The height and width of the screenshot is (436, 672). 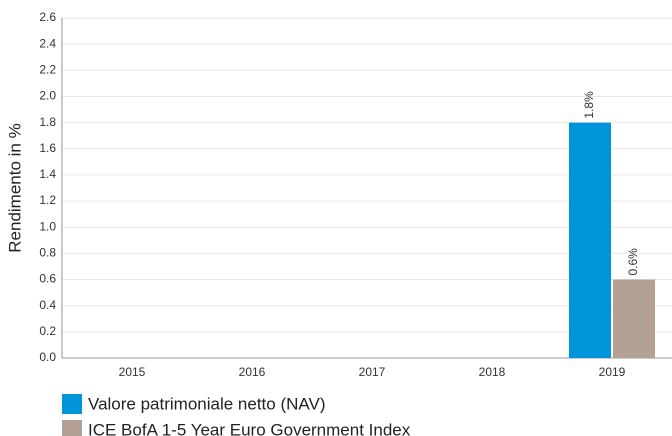 What do you see at coordinates (206, 403) in the screenshot?
I see `legend-label: Valore patrimoniale netto (NAV)` at bounding box center [206, 403].